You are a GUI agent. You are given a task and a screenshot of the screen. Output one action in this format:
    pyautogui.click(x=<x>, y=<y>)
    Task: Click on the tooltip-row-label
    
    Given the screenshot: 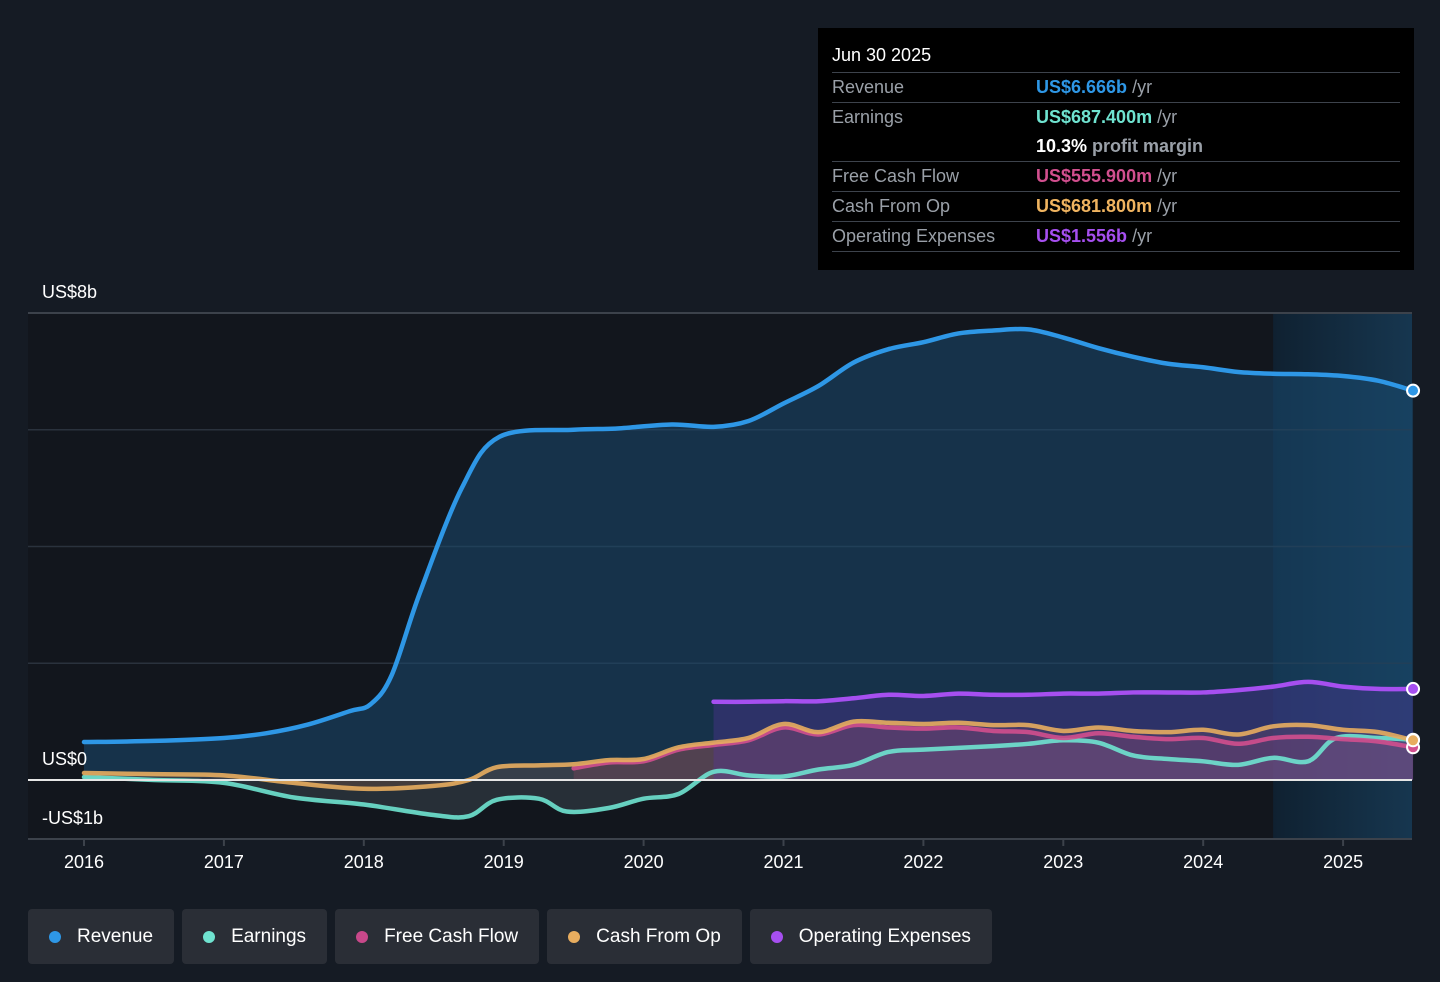 What is the action you would take?
    pyautogui.click(x=934, y=146)
    